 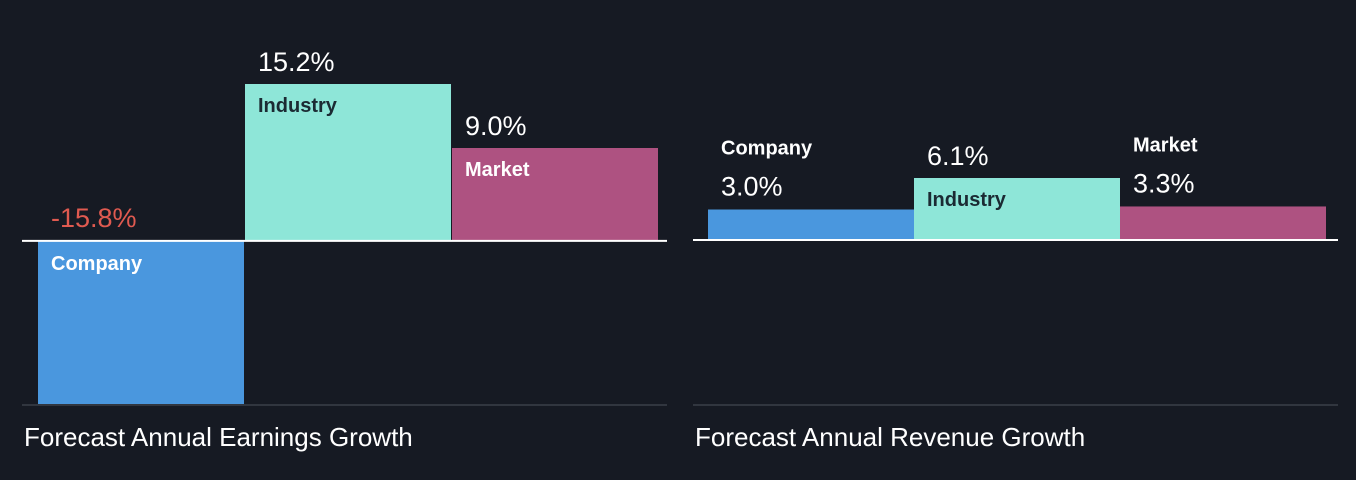 I want to click on revenue-bar-company, so click(x=811, y=224).